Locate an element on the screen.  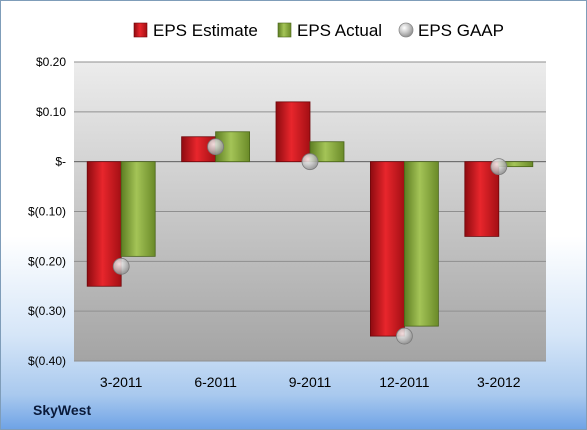
x-tick-label: 3-2011 is located at coordinates (121, 382).